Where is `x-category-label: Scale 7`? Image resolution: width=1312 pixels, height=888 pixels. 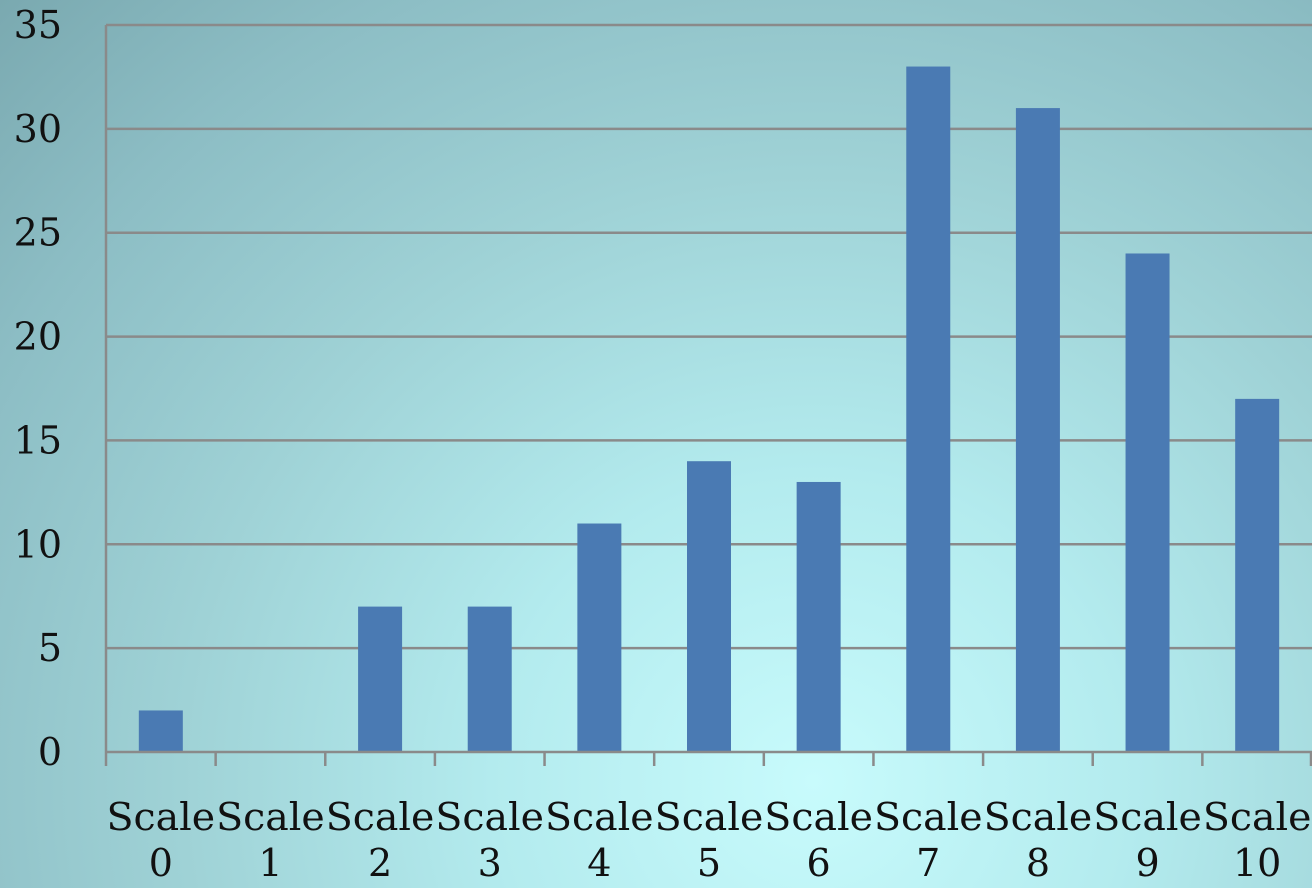
x-category-label: Scale 7 is located at coordinates (928, 840).